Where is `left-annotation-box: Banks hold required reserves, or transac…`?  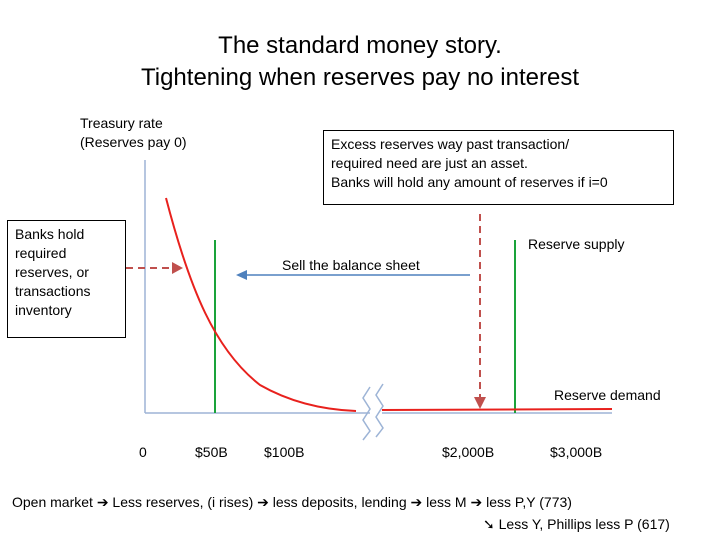
left-annotation-box: Banks hold required reserves, or transac… is located at coordinates (66, 279).